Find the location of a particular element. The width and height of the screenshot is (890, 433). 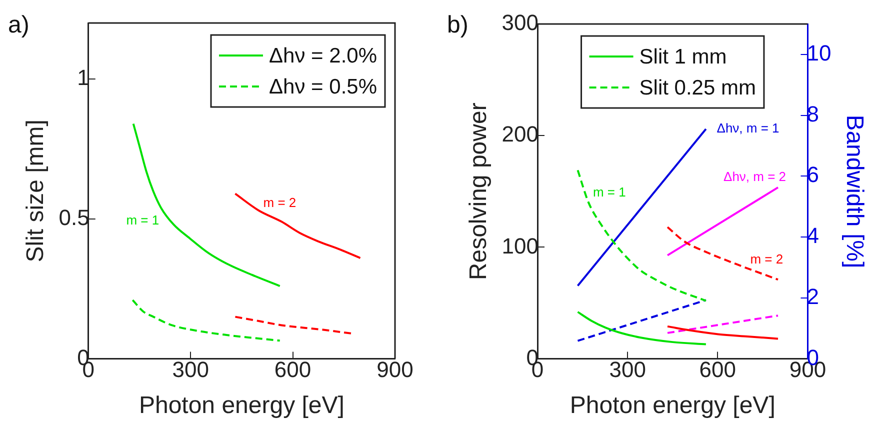

chart-title: a) is located at coordinates (19, 25).